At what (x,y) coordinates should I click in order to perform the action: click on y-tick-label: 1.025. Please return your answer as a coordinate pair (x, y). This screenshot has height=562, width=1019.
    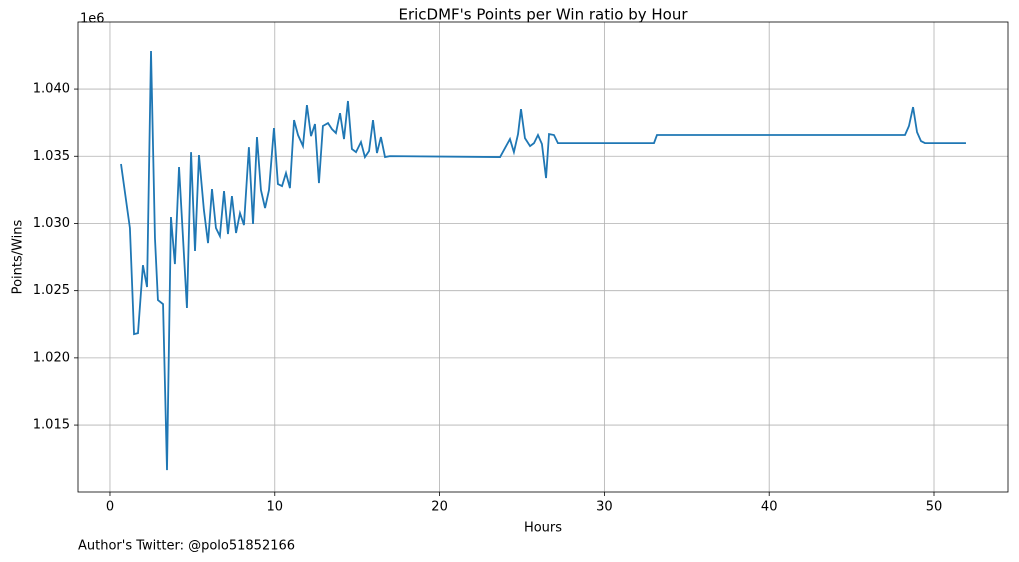
    Looking at the image, I should click on (51, 290).